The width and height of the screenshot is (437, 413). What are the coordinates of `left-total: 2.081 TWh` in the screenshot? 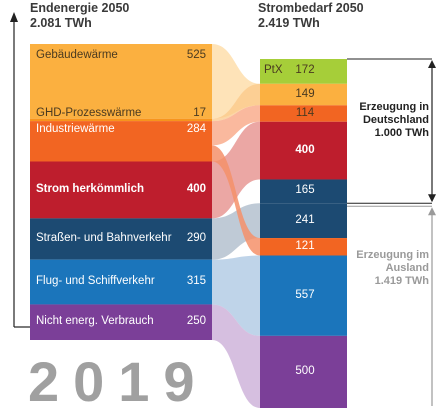 It's located at (61, 23).